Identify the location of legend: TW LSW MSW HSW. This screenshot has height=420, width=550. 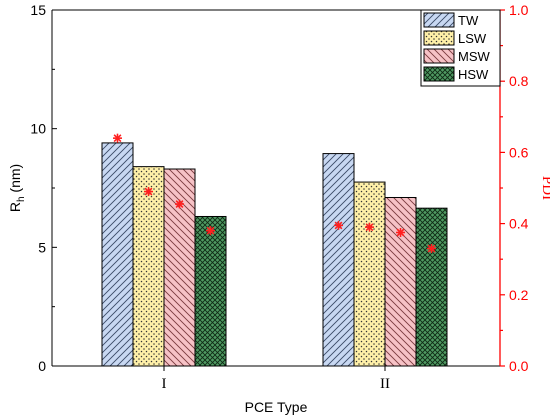
(460, 48).